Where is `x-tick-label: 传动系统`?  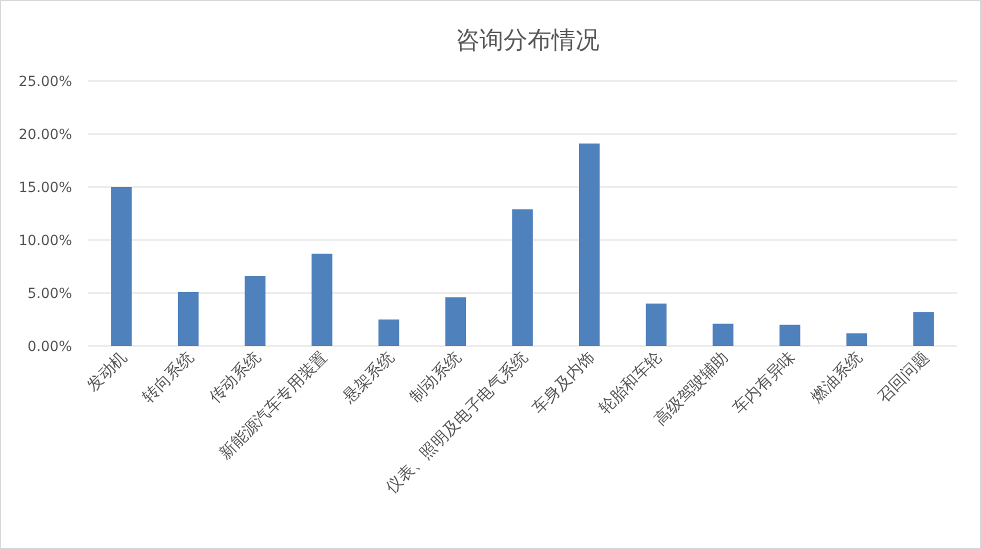
x-tick-label: 传动系统 is located at coordinates (234, 376).